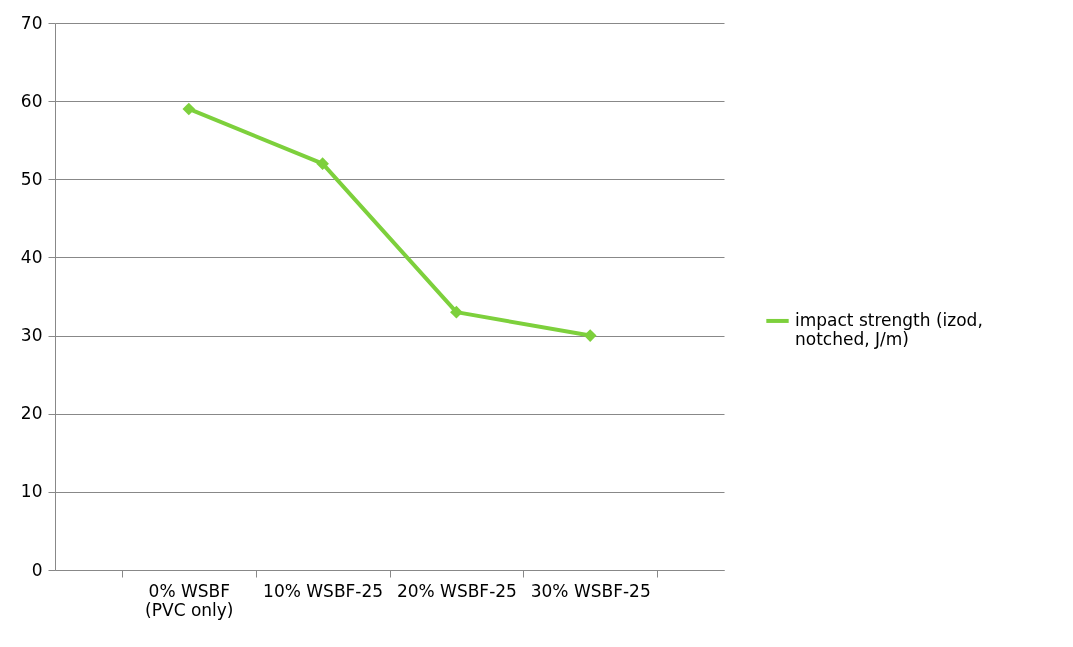 This screenshot has height=647, width=1073. What do you see at coordinates (323, 590) in the screenshot?
I see `x-tick-label: 10% WSBF-25` at bounding box center [323, 590].